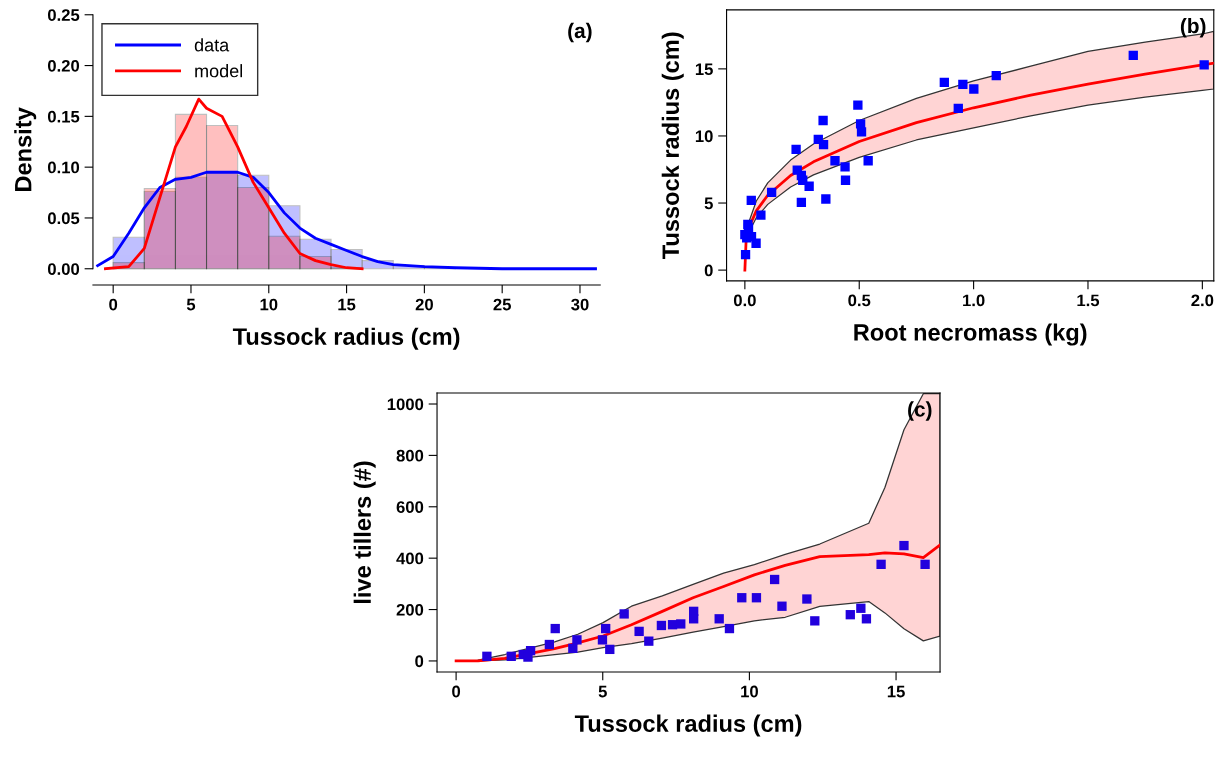 The height and width of the screenshot is (757, 1215). I want to click on x-tick-label: 1.5, so click(1088, 300).